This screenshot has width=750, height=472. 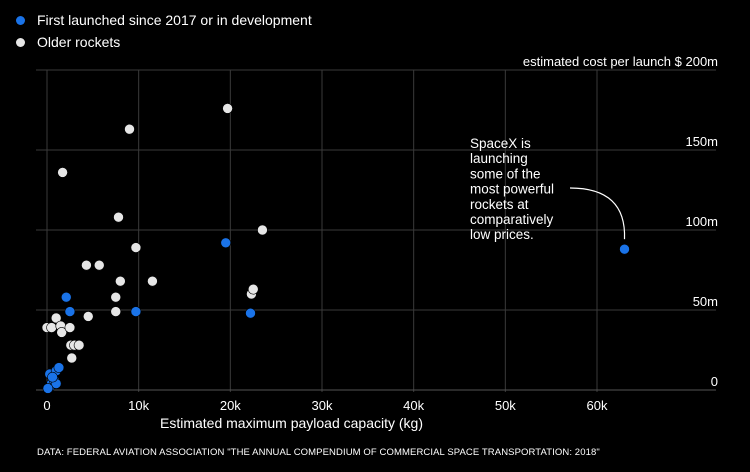 What do you see at coordinates (79, 42) in the screenshot?
I see `legend-label-older: Older rockets` at bounding box center [79, 42].